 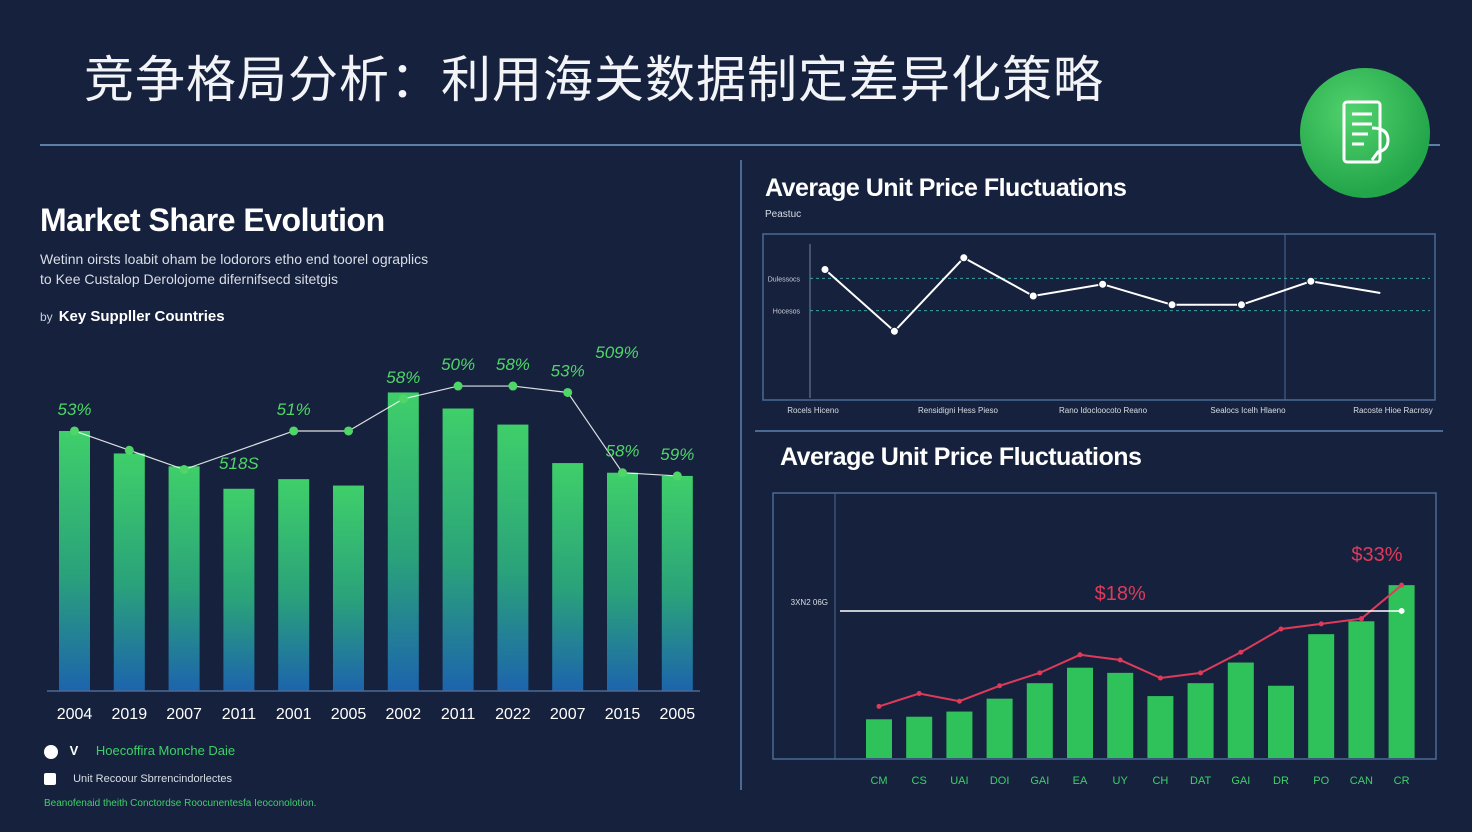 What do you see at coordinates (1321, 781) in the screenshot?
I see `x-tick-label: PO` at bounding box center [1321, 781].